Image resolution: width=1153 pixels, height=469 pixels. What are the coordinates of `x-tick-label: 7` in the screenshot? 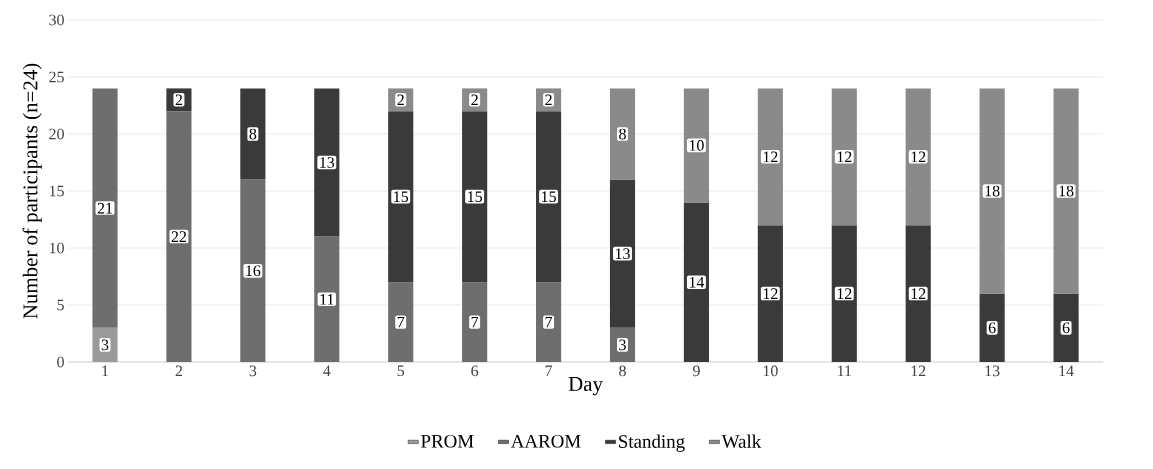 It's located at (549, 370).